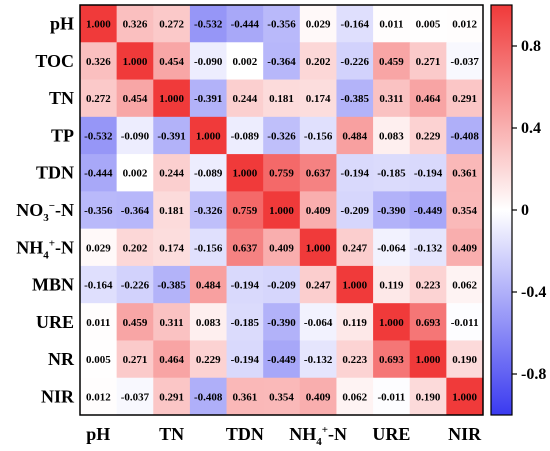  I want to click on cell-value-label: 0.002, so click(244, 62).